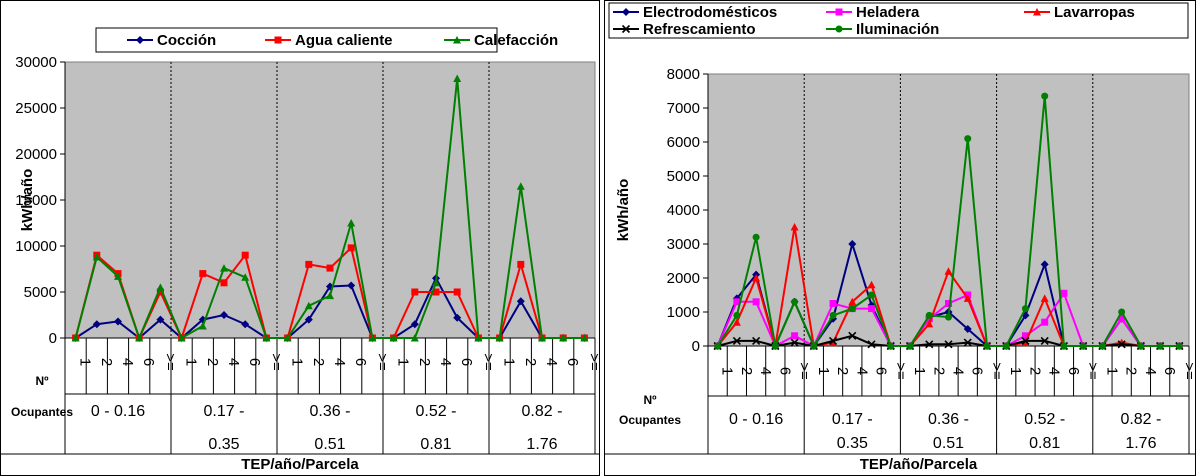 The width and height of the screenshot is (1196, 476). What do you see at coordinates (329, 444) in the screenshot?
I see `group-label: 0.51` at bounding box center [329, 444].